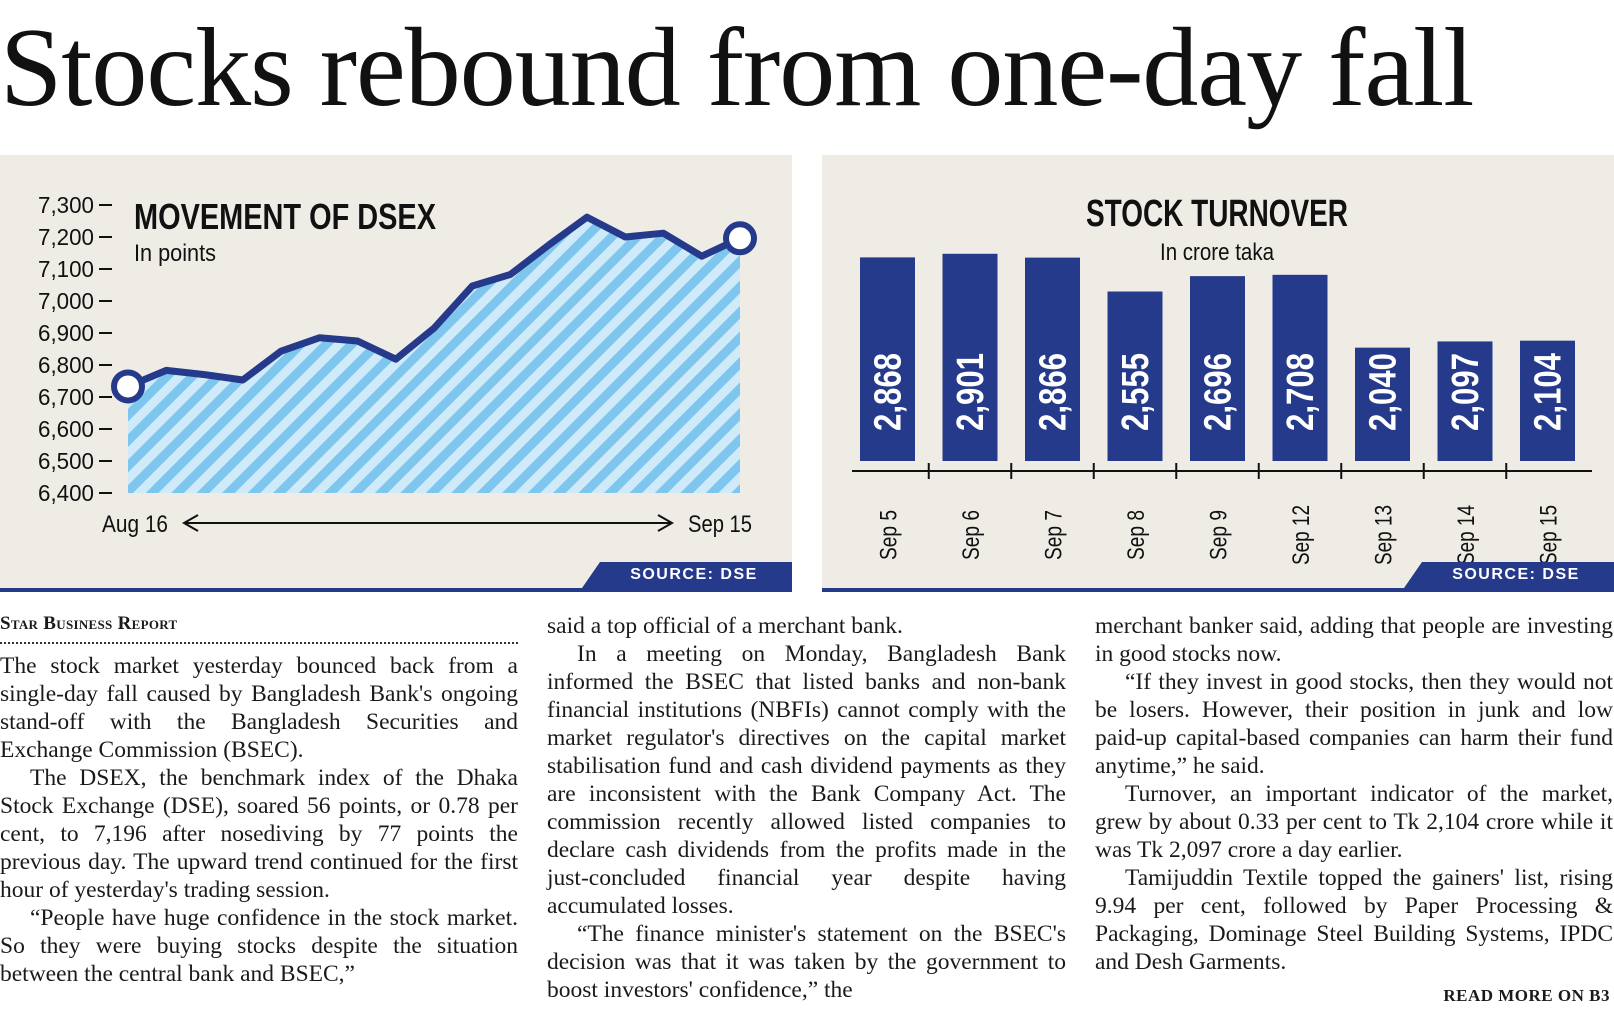 The image size is (1614, 1016). What do you see at coordinates (1384, 535) in the screenshot?
I see `x-category-label: Sep 13` at bounding box center [1384, 535].